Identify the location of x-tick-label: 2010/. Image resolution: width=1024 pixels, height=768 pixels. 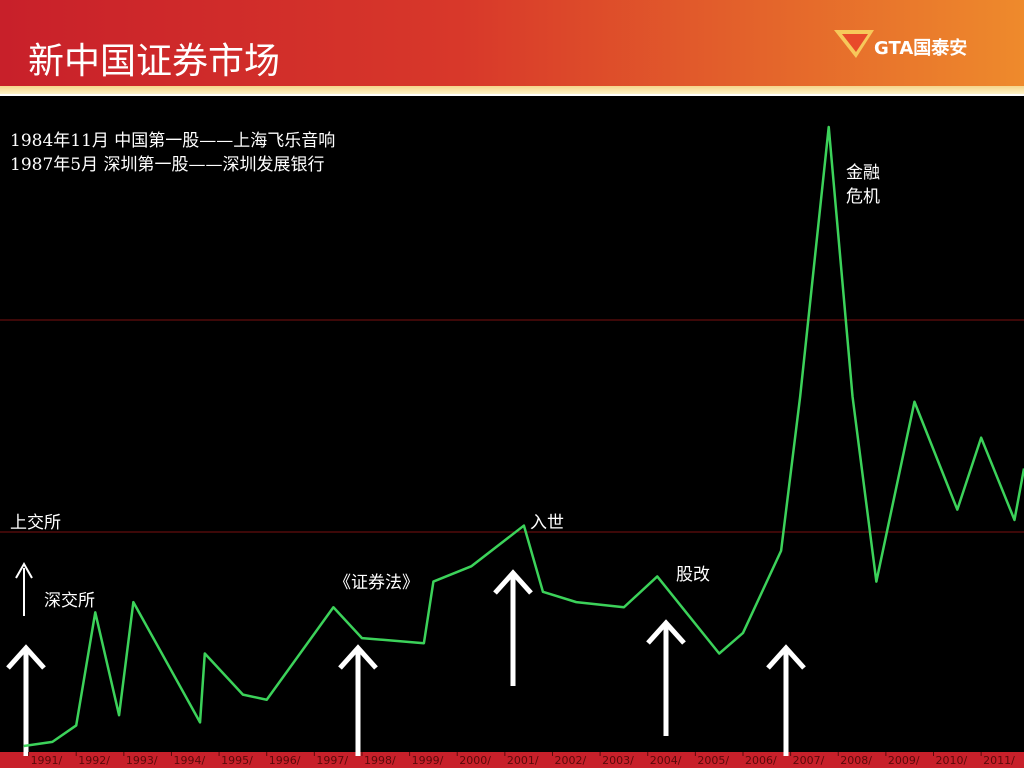
(952, 760).